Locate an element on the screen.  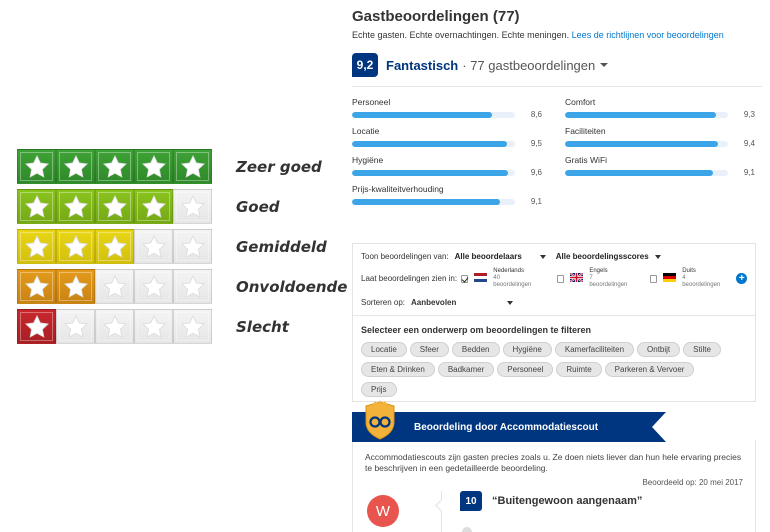
legend-row: Onvoldoende is located at coordinates (182, 286).